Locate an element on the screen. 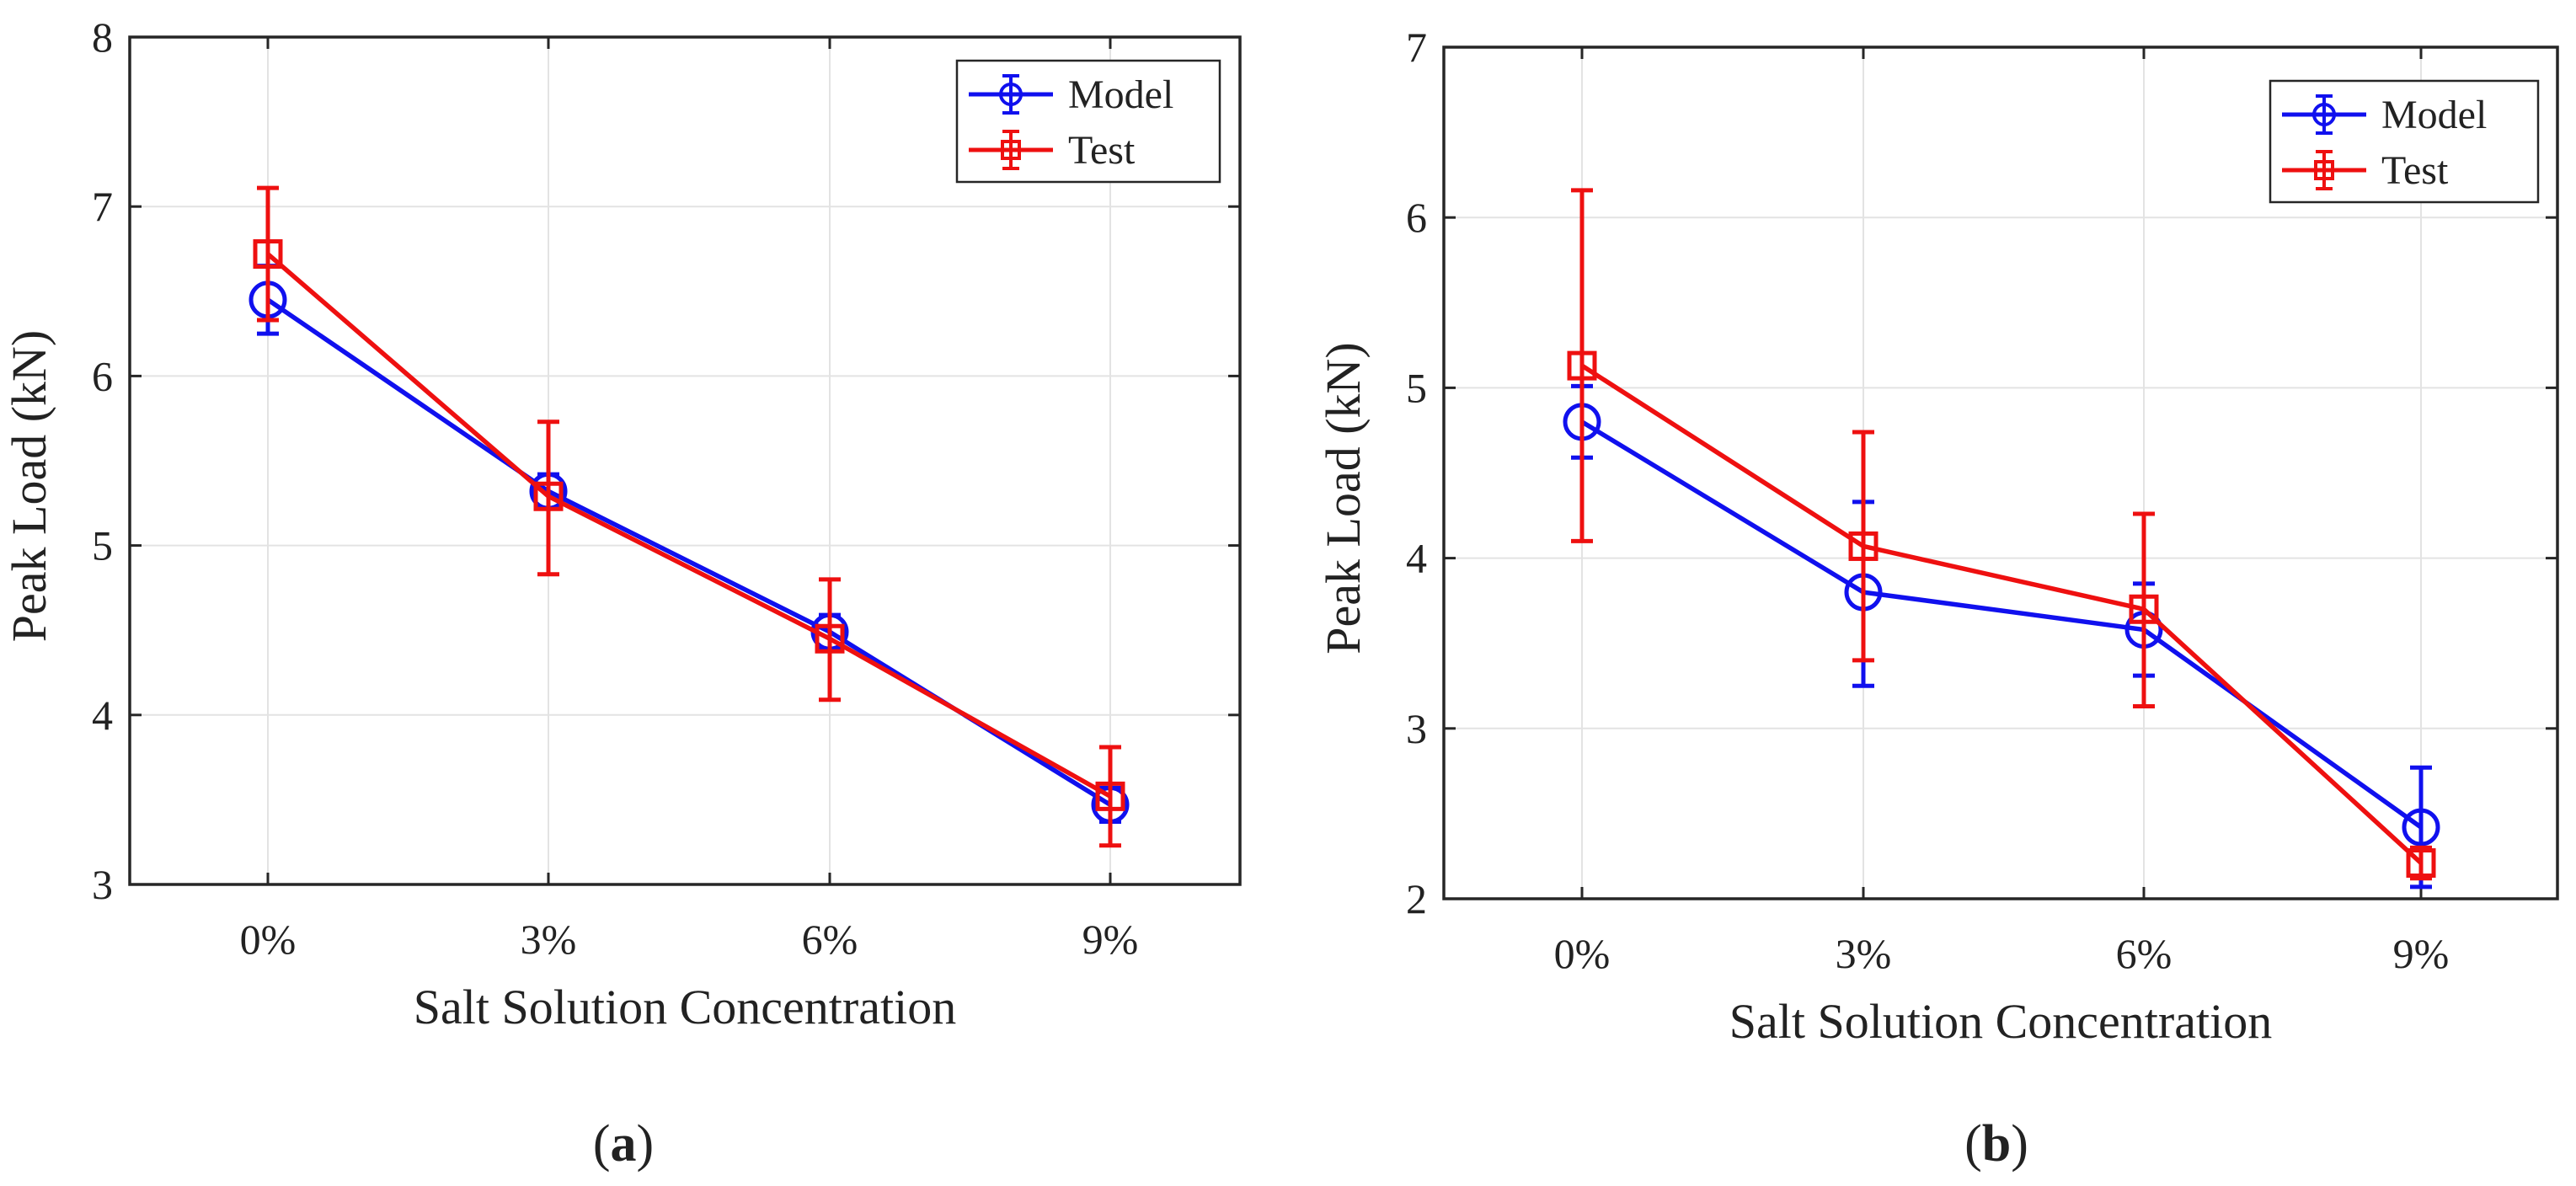 This screenshot has height=1186, width=2576. panel-caption: (a) is located at coordinates (623, 1144).